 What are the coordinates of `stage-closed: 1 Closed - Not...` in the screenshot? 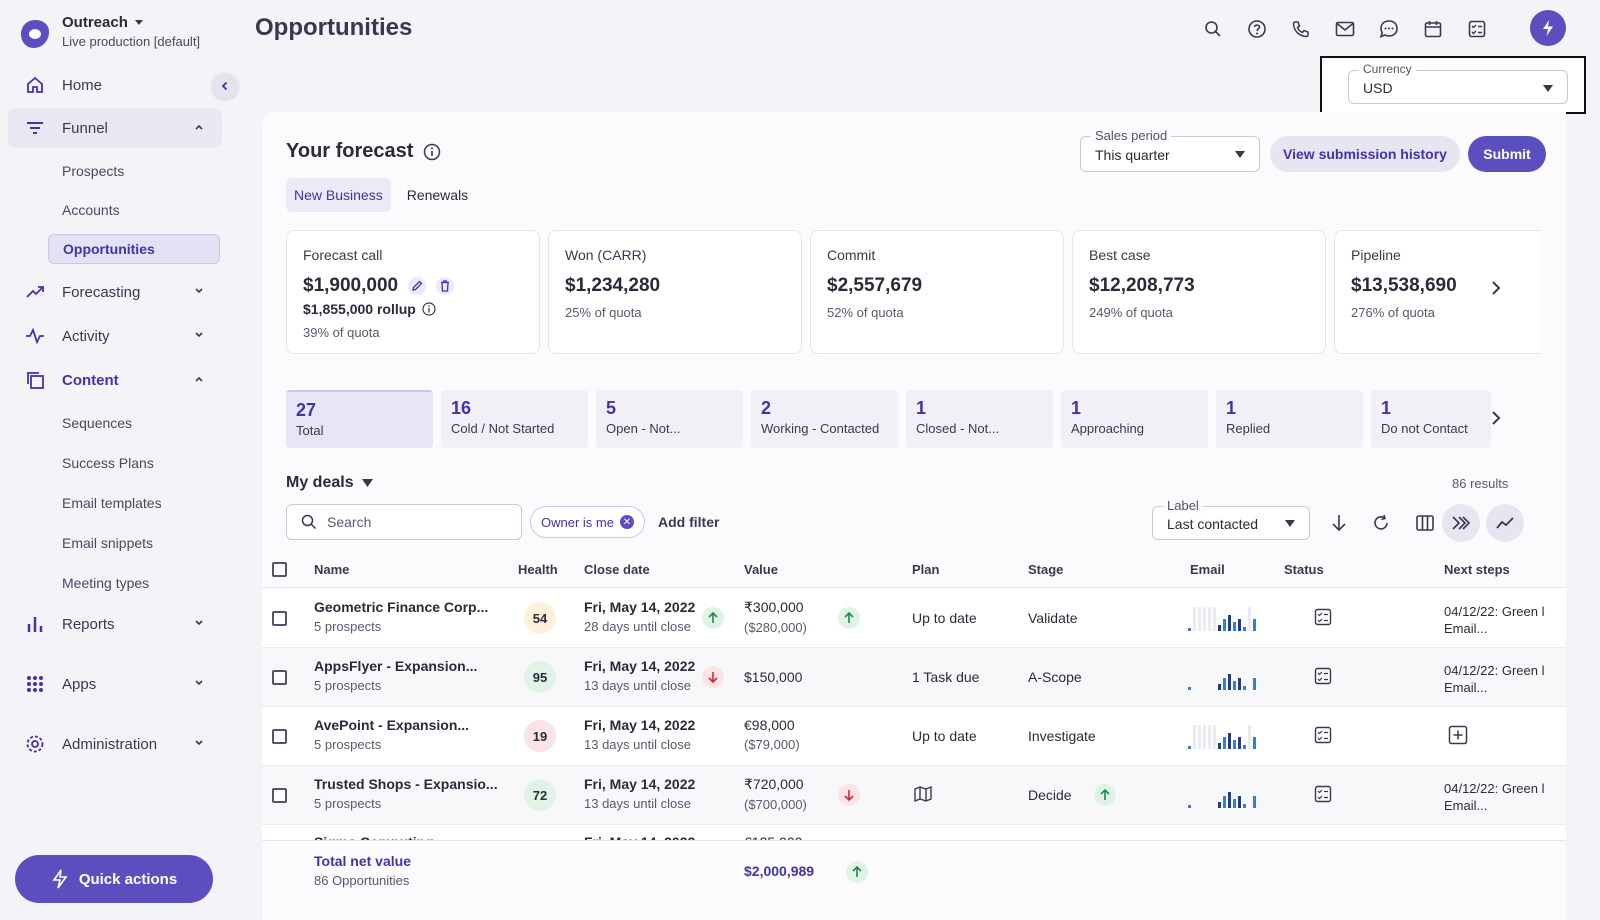 It's located at (979, 419).